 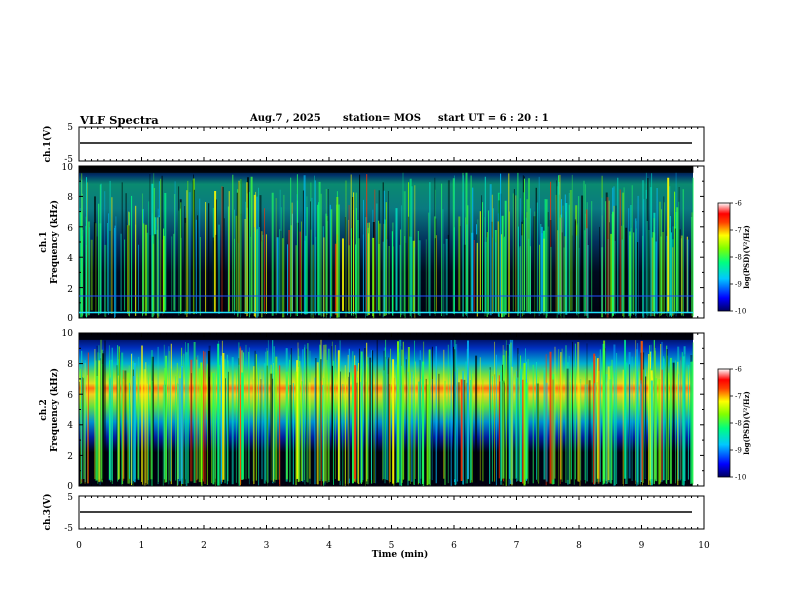 What do you see at coordinates (70, 319) in the screenshot?
I see `ch1-spec-tick-0: 0` at bounding box center [70, 319].